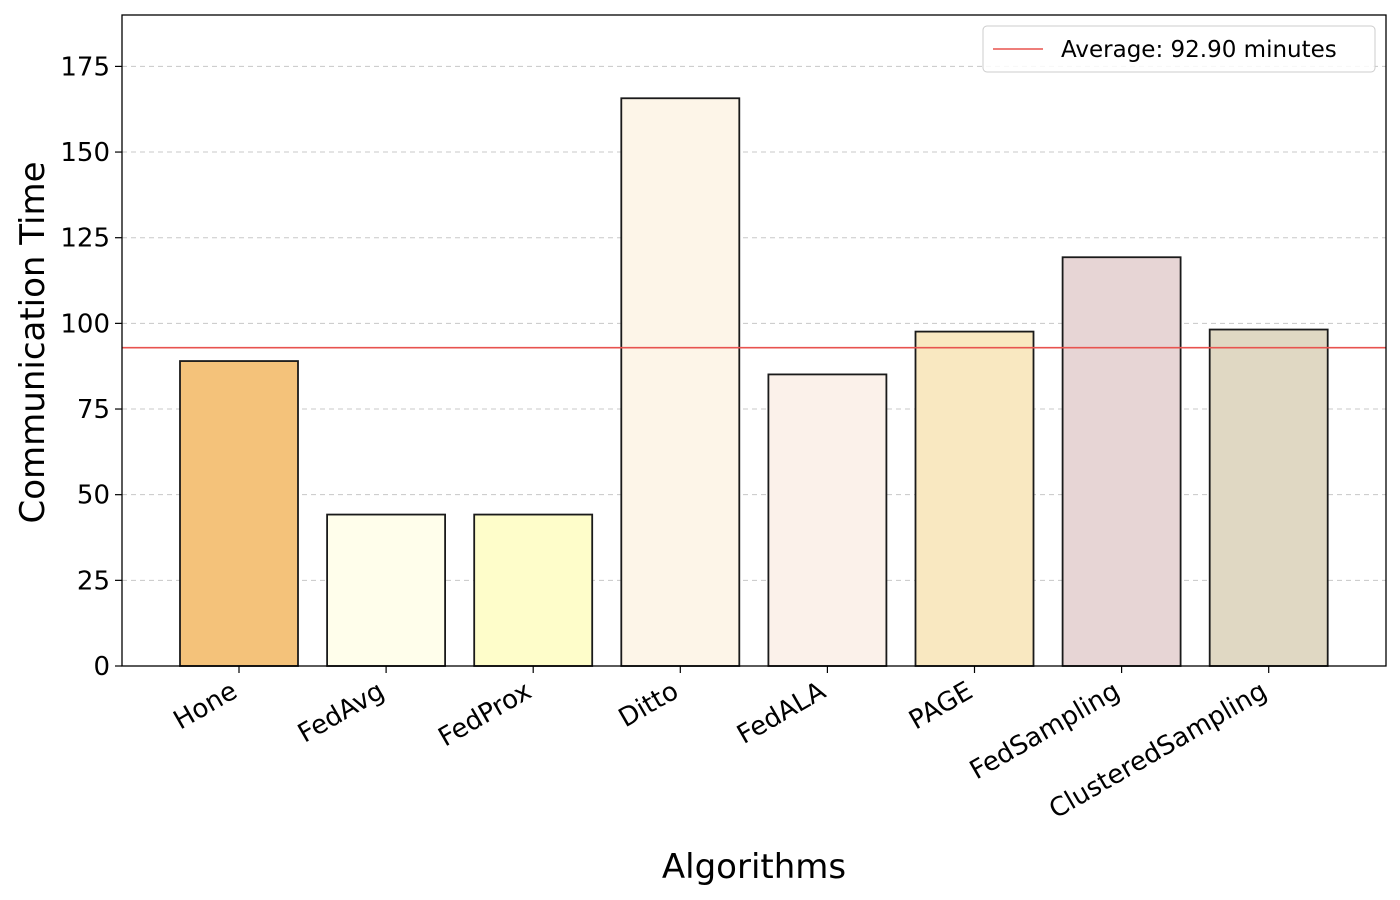  I want to click on bar-clusteredsampling, so click(1268, 497).